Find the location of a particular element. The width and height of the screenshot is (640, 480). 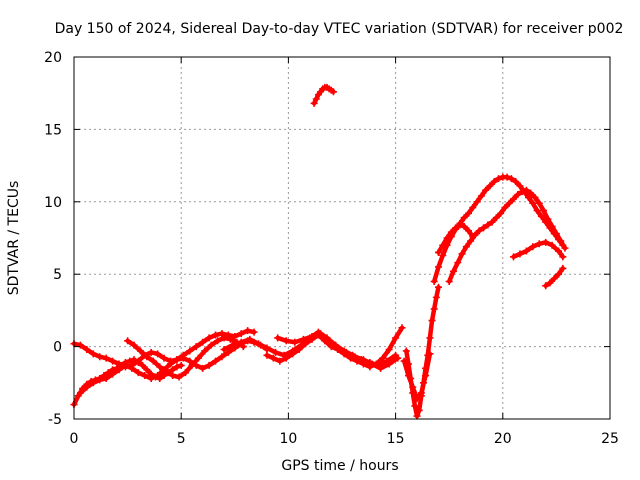

x-tick-label: 10 is located at coordinates (288, 439).